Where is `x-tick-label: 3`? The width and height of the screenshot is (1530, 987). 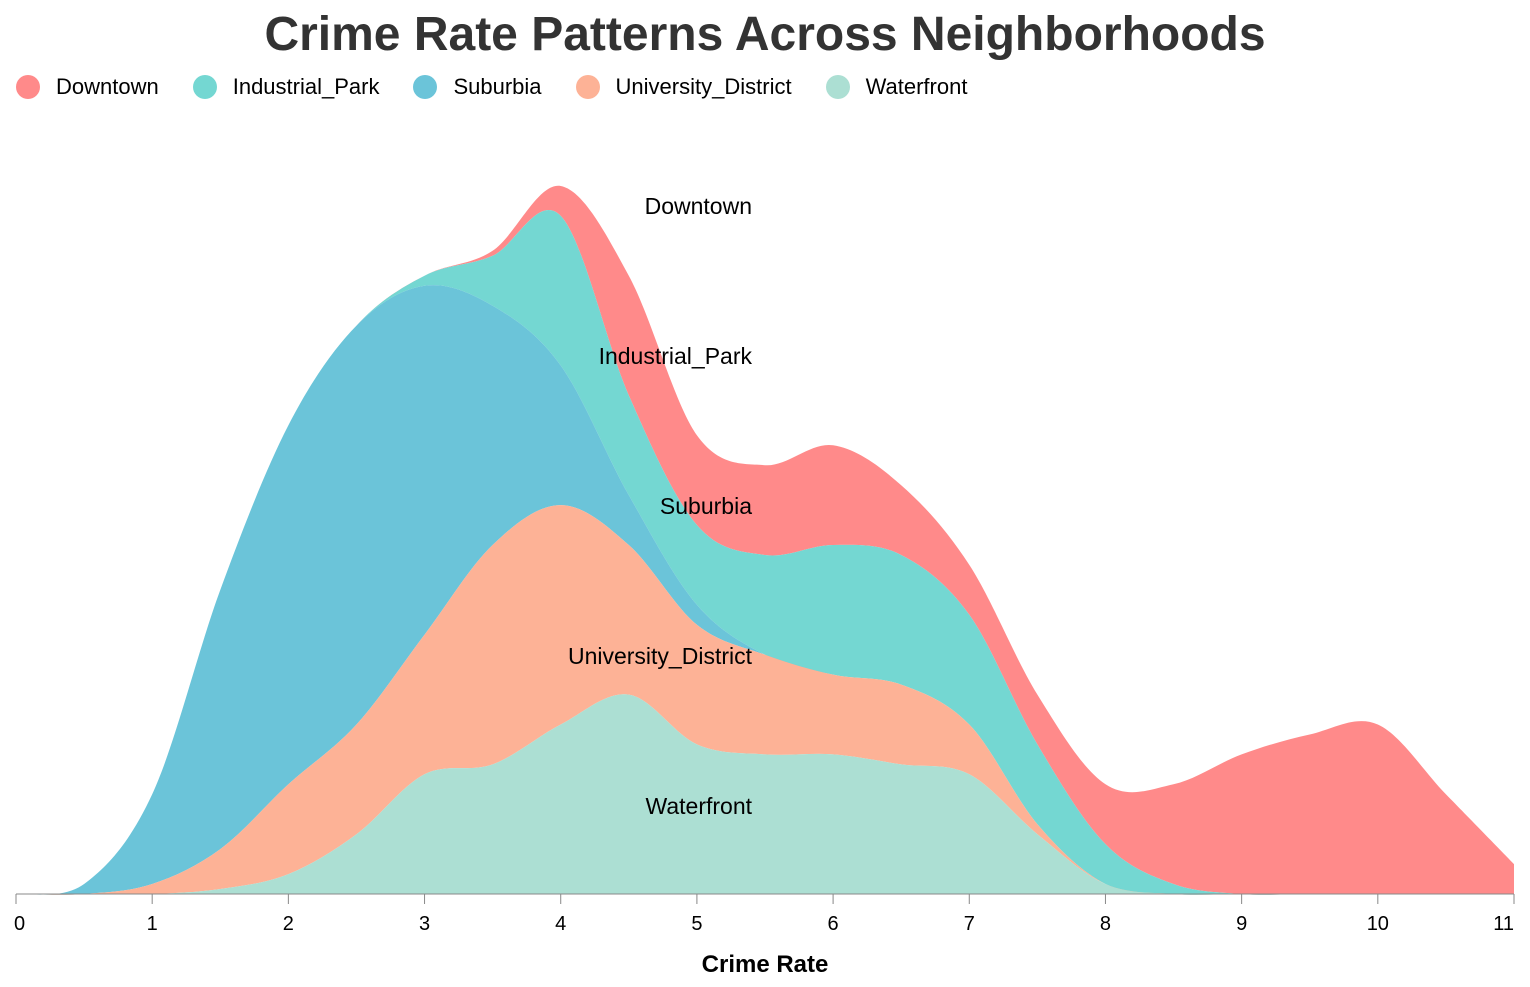
x-tick-label: 3 is located at coordinates (424, 924).